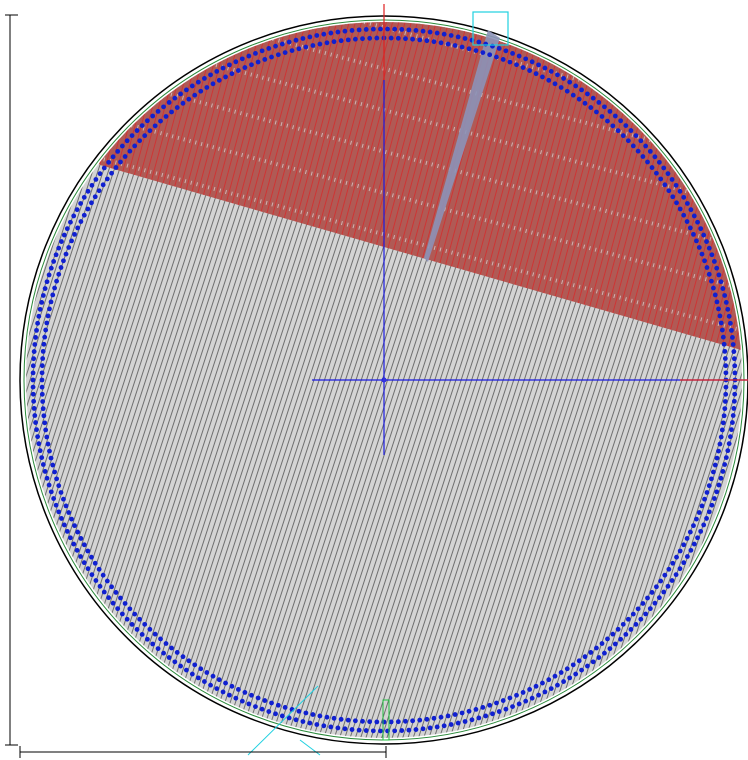 This screenshot has height=760, width=748. I want to click on cyan-line, so click(283, 720).